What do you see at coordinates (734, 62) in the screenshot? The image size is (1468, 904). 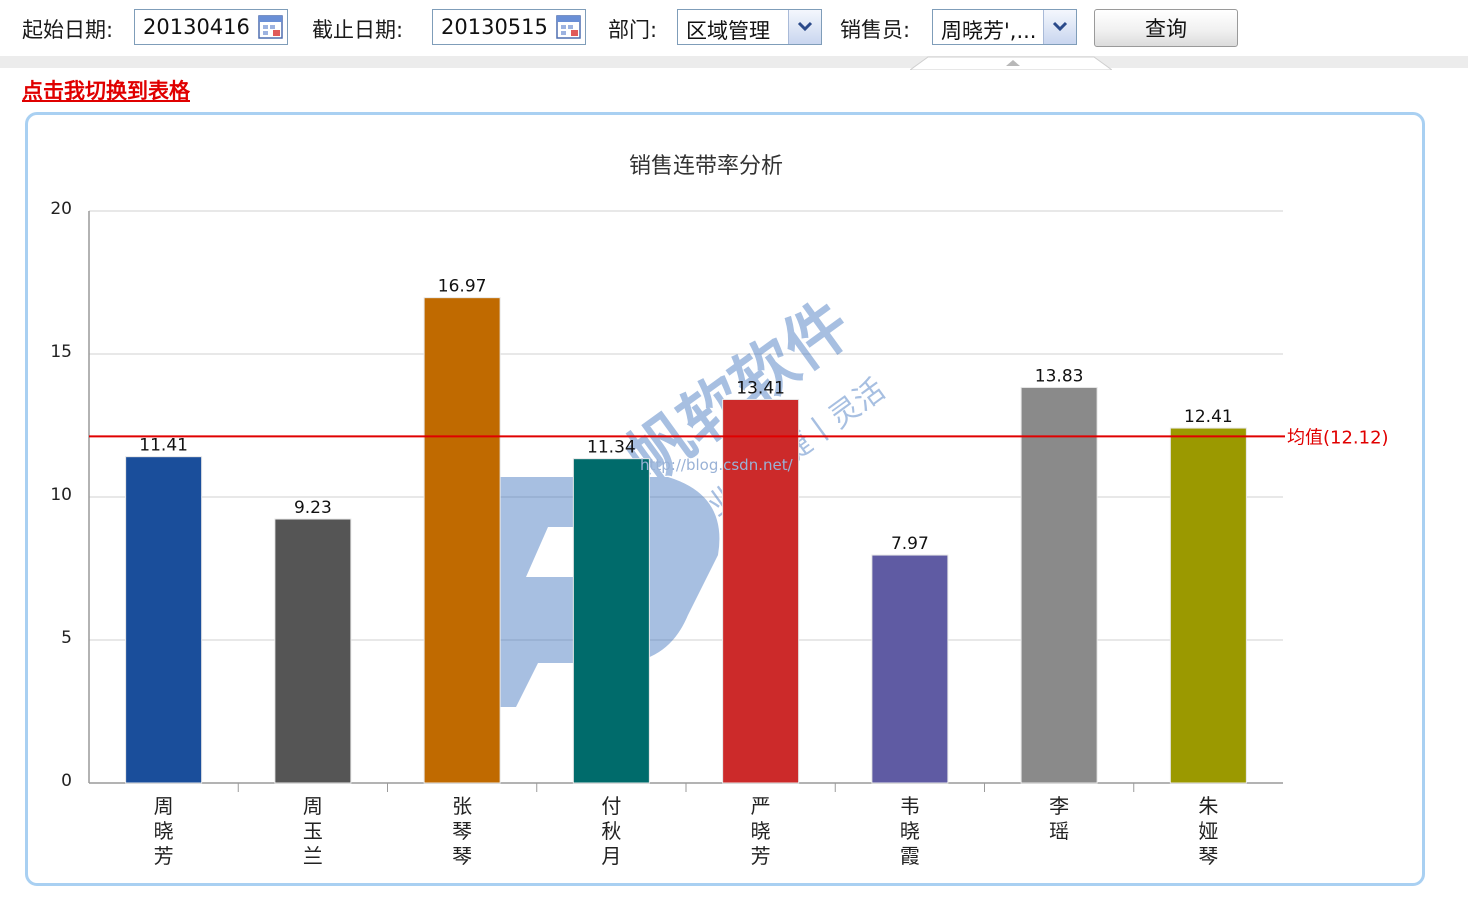 I see `toolbar-divider` at bounding box center [734, 62].